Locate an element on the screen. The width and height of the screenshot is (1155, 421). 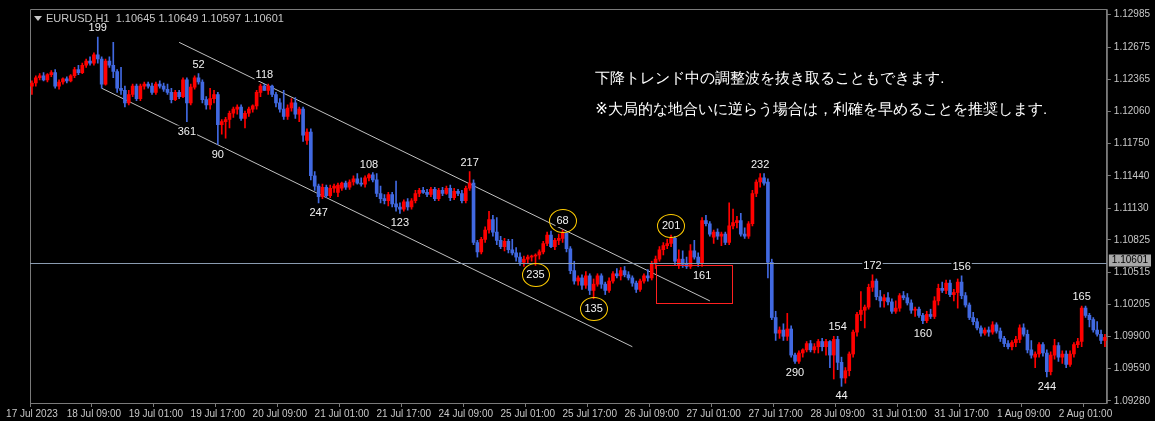
annotation: 247 is located at coordinates (318, 211).